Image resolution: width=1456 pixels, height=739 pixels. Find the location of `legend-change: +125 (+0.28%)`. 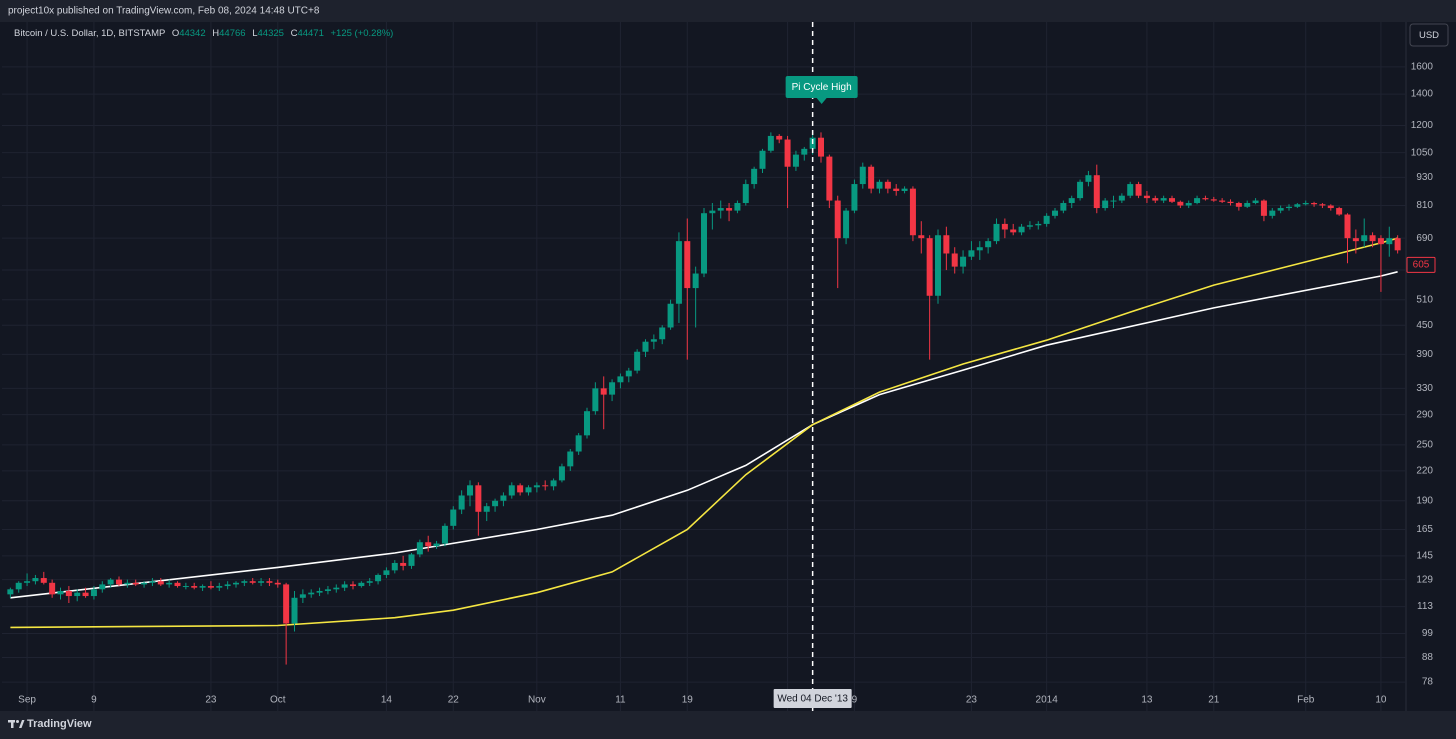

legend-change: +125 (+0.28%) is located at coordinates (362, 33).